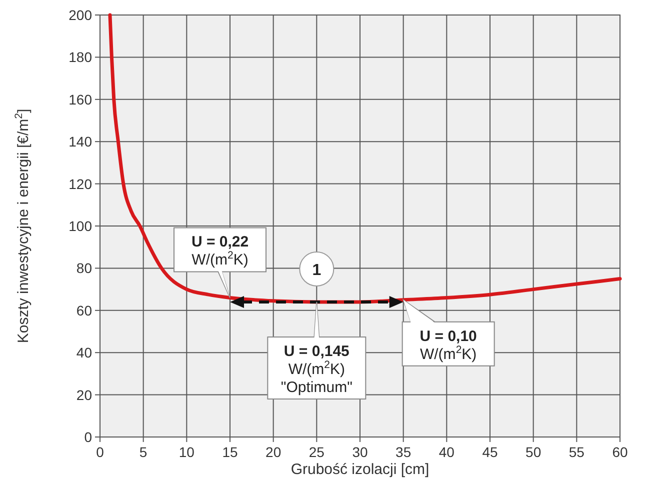 The image size is (645, 486). What do you see at coordinates (360, 452) in the screenshot?
I see `x-tick-label: 30` at bounding box center [360, 452].